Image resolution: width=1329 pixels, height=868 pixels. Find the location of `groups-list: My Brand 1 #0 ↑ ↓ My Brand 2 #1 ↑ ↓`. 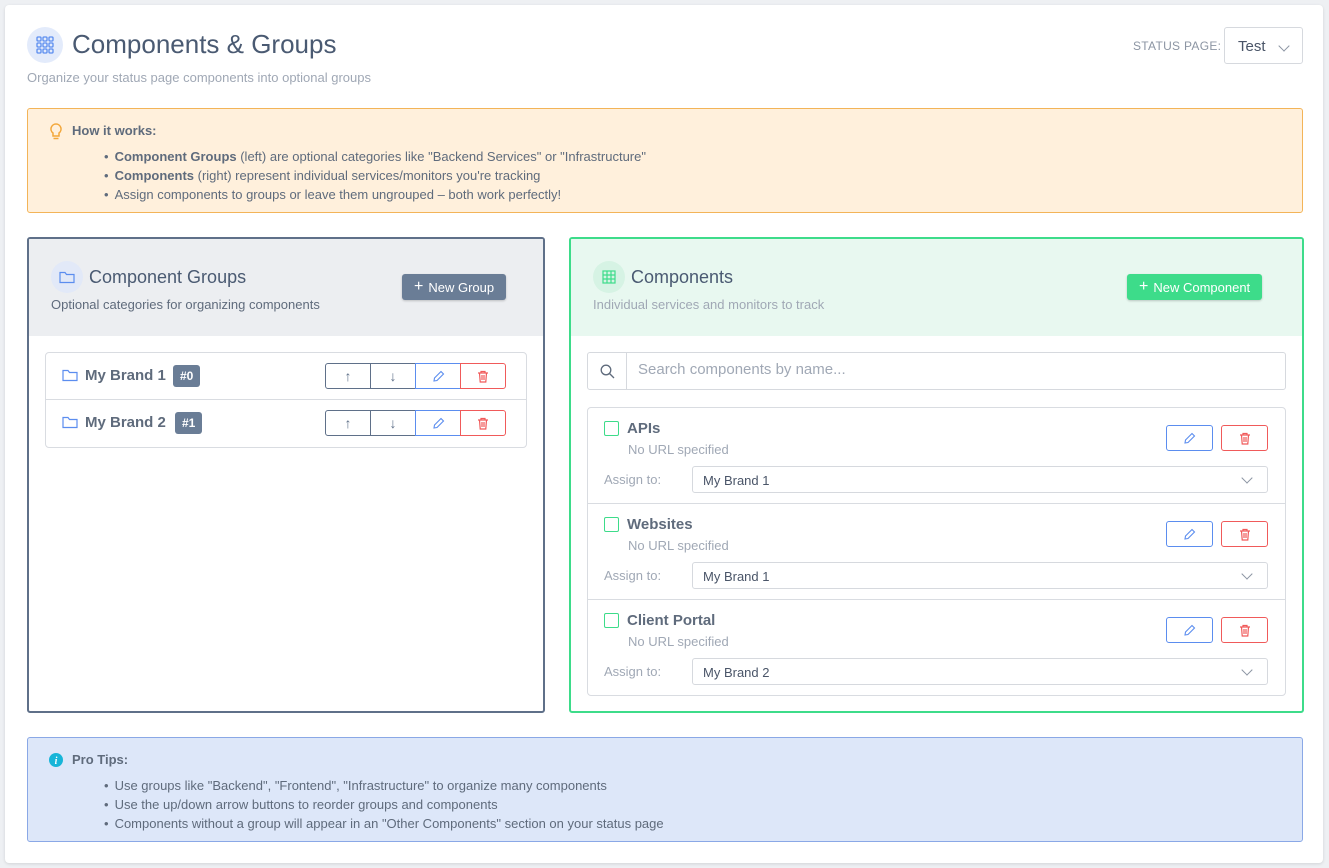

groups-list: My Brand 1 #0 ↑ ↓ My Brand 2 #1 ↑ ↓ is located at coordinates (286, 400).